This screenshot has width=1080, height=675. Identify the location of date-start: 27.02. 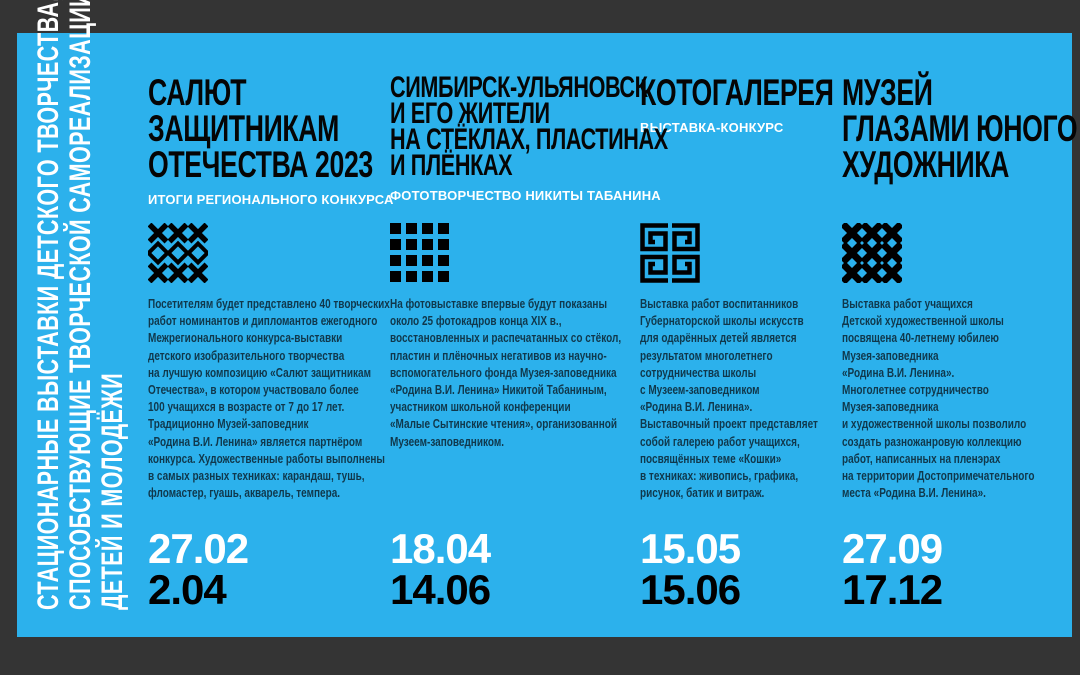
(198, 548).